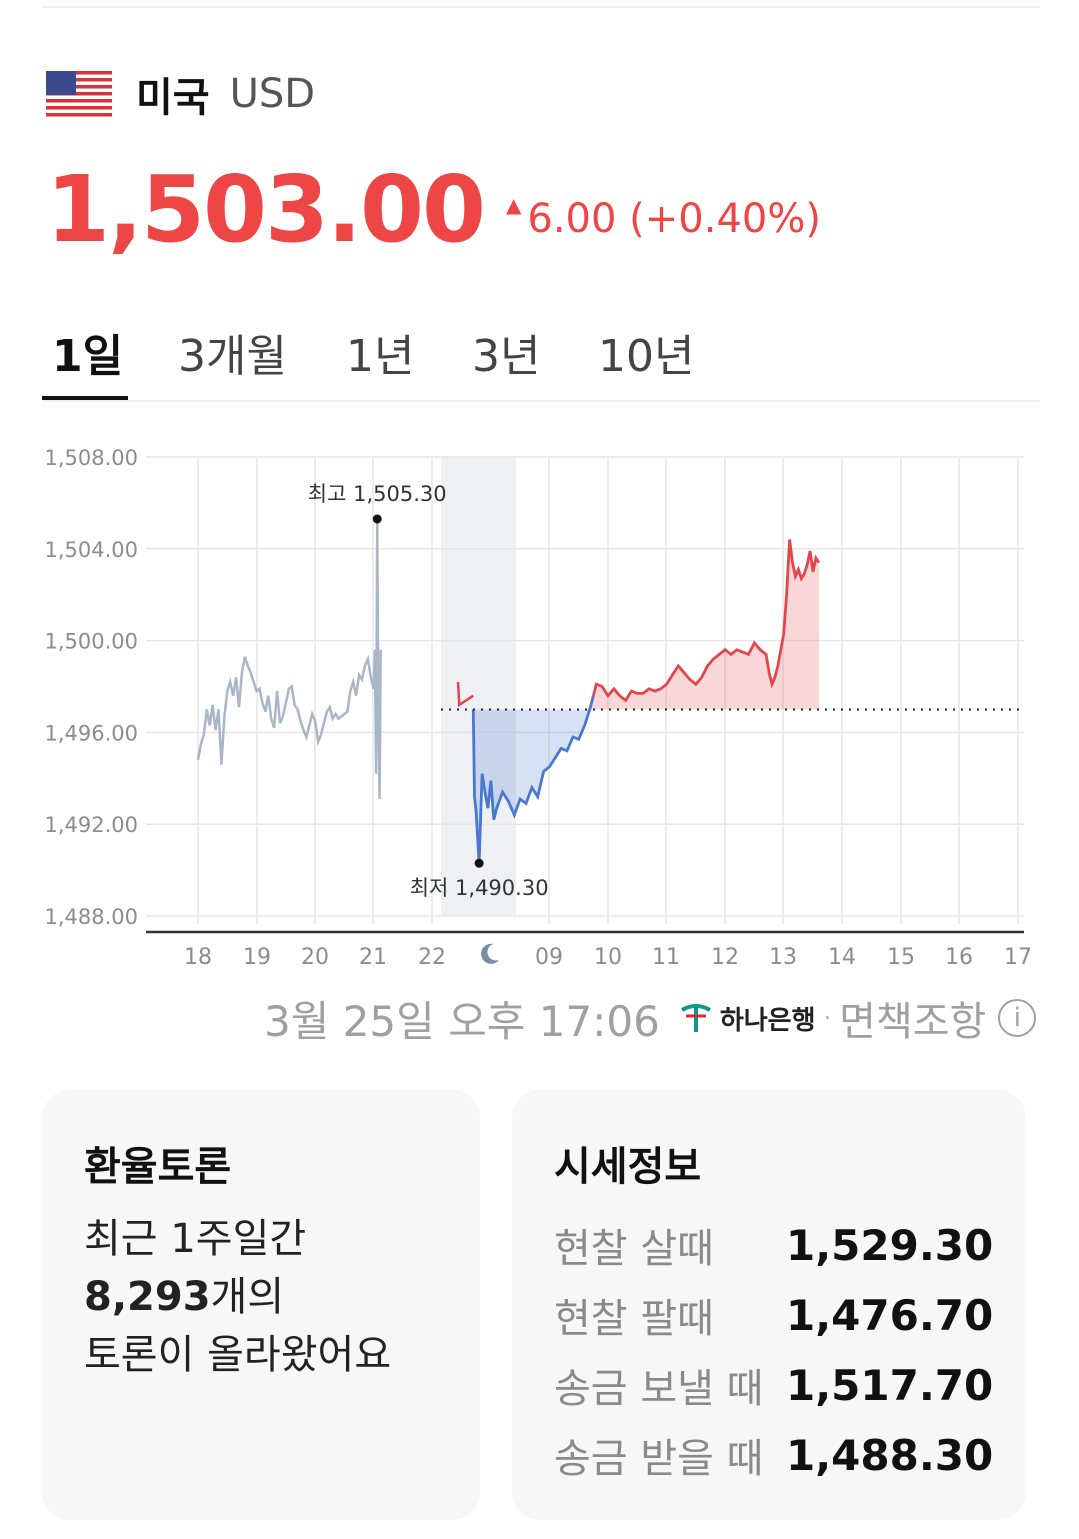 The image size is (1079, 1539). Describe the element at coordinates (257, 957) in the screenshot. I see `x-tick-label: 19` at that location.